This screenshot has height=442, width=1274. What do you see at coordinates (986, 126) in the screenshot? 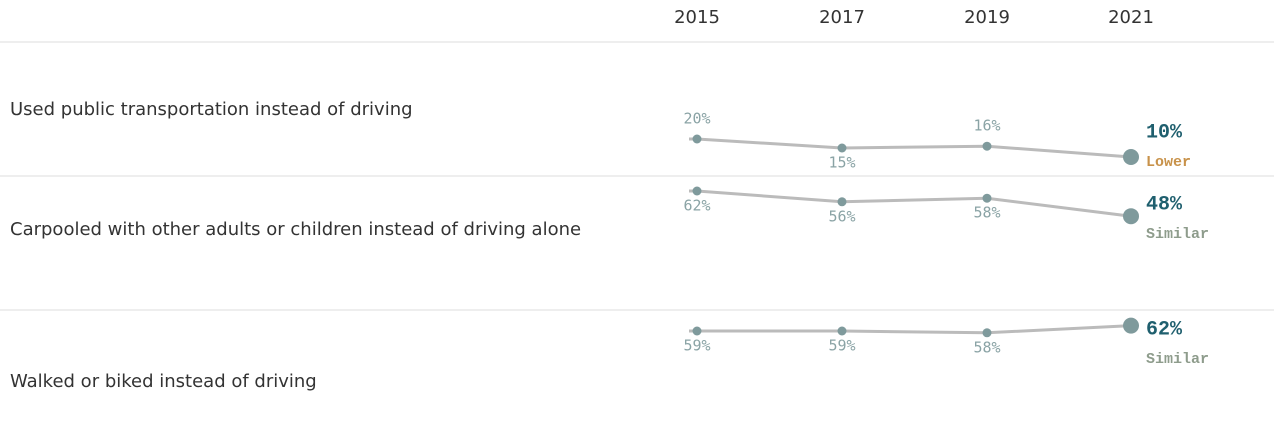
I see `value-label: 16%` at bounding box center [986, 126].